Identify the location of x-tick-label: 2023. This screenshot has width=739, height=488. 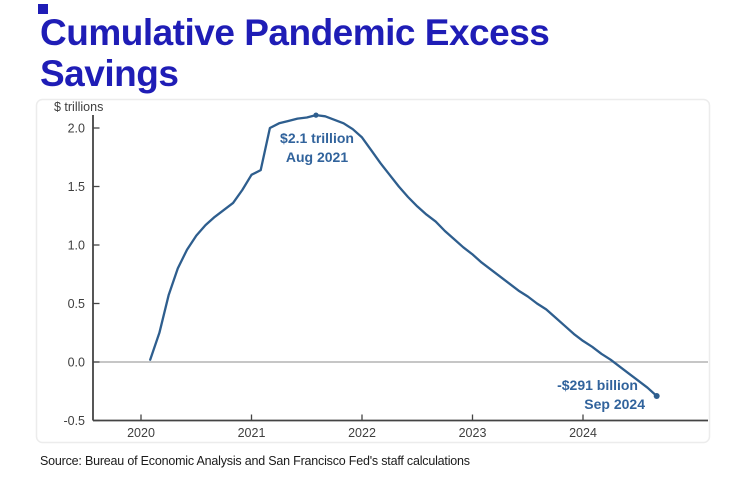
(473, 433).